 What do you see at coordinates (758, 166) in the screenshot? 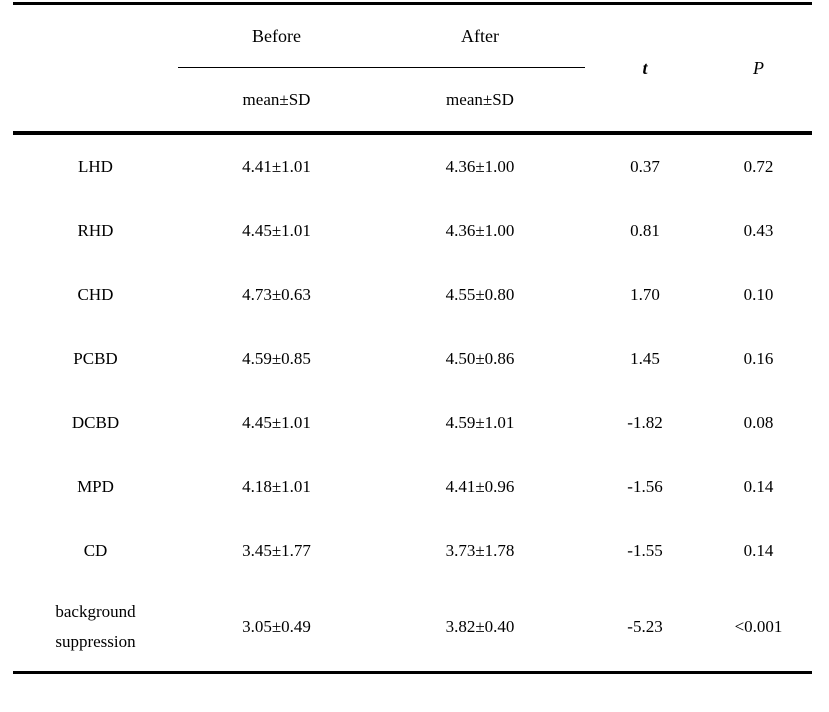
I see `p-value: 0.72` at bounding box center [758, 166].